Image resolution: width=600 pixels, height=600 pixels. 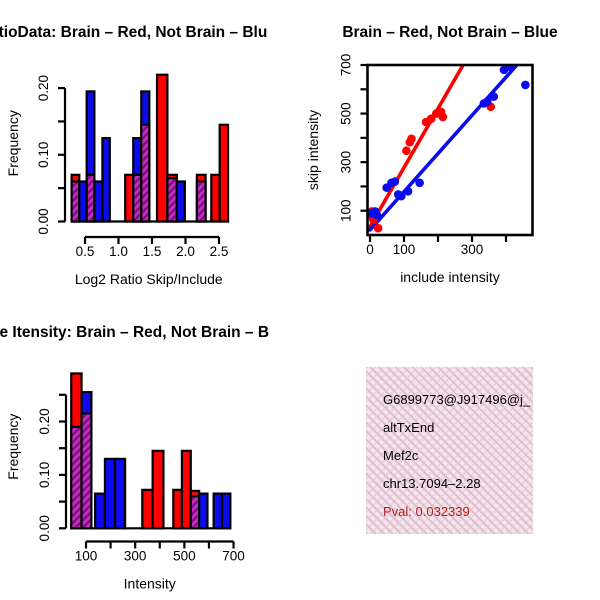 What do you see at coordinates (432, 483) in the screenshot?
I see `info-line-location: chr13.7094–2.28` at bounding box center [432, 483].